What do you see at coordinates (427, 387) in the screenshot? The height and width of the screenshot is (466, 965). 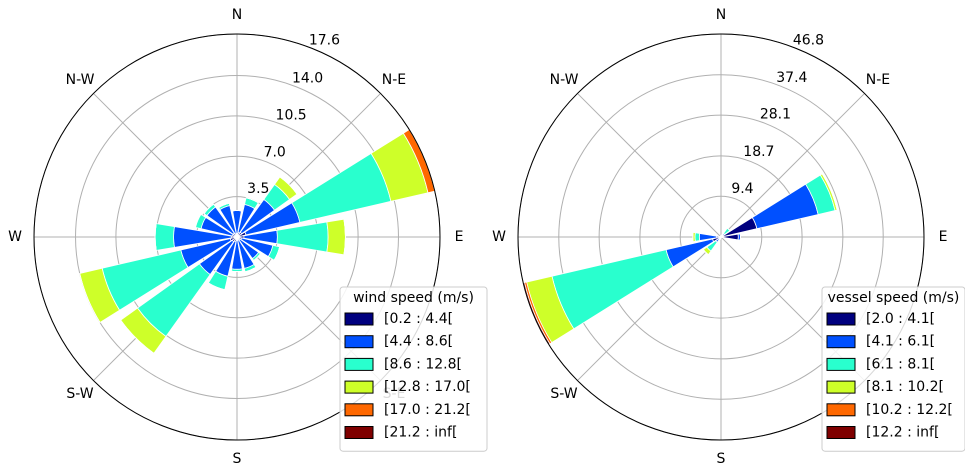 I see `legend-label: [12.8 : 17.0[` at bounding box center [427, 387].